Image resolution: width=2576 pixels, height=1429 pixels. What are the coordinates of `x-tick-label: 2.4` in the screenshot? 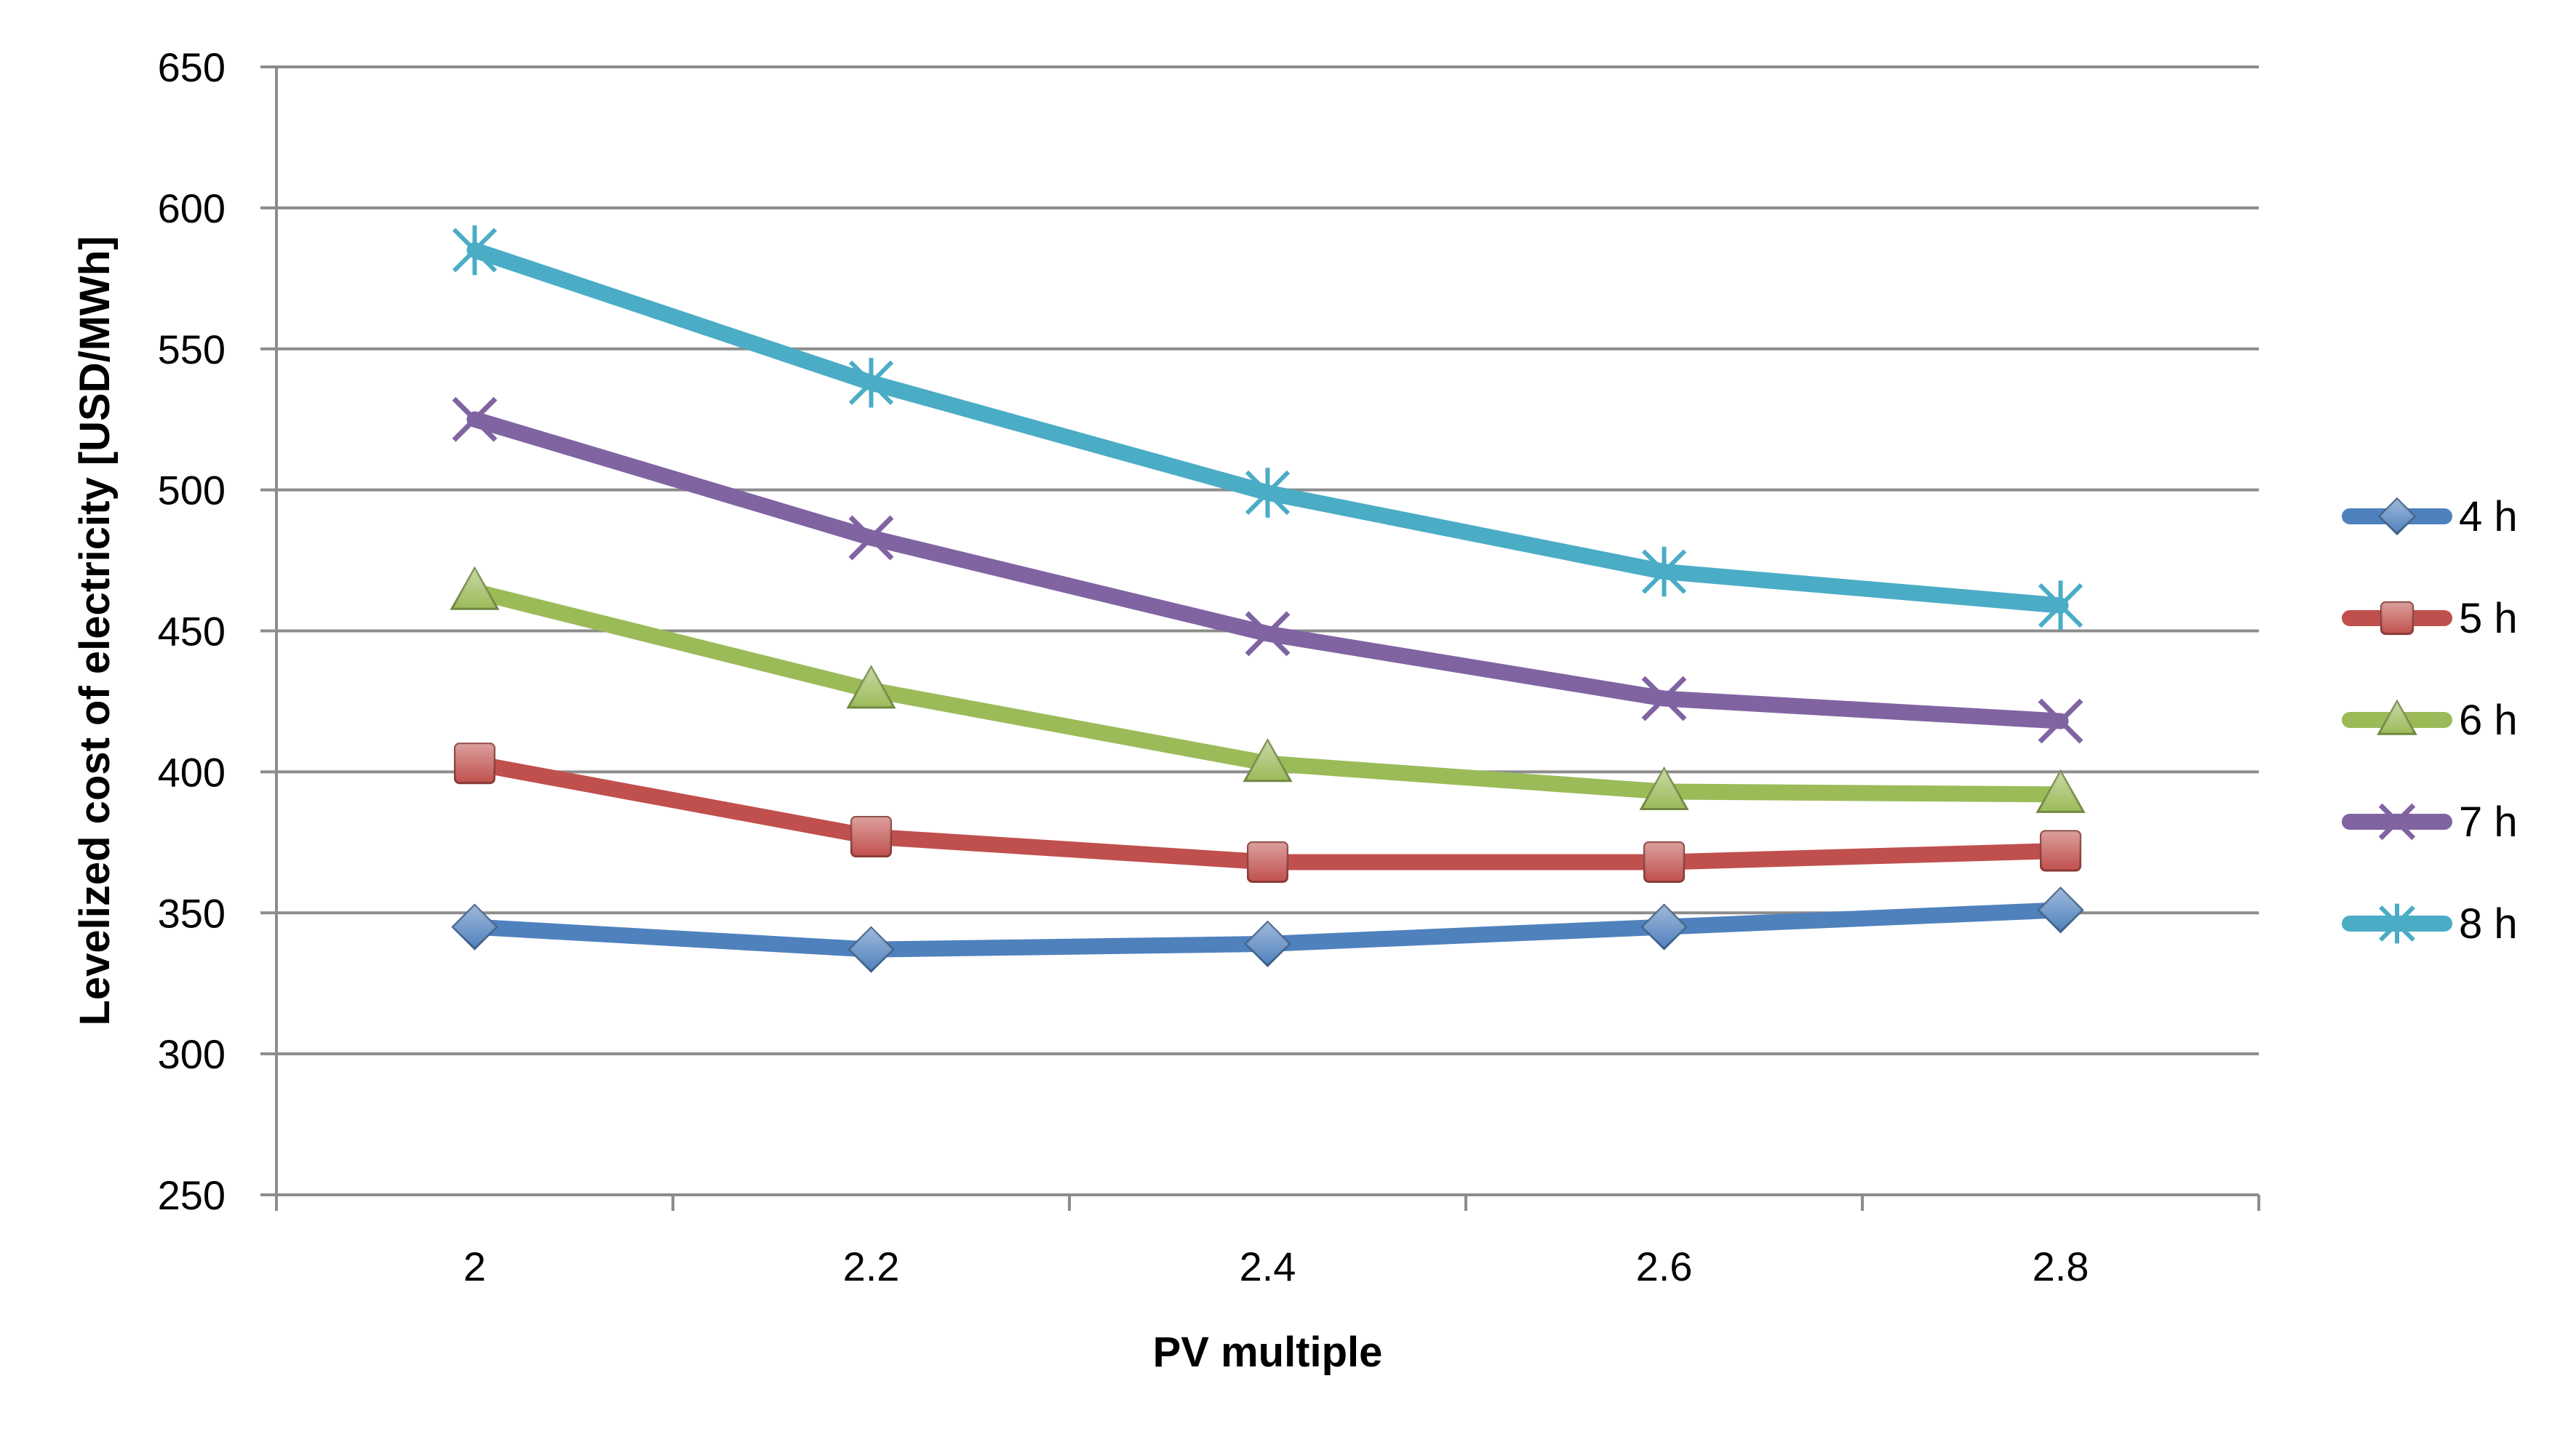 It's located at (1268, 1266).